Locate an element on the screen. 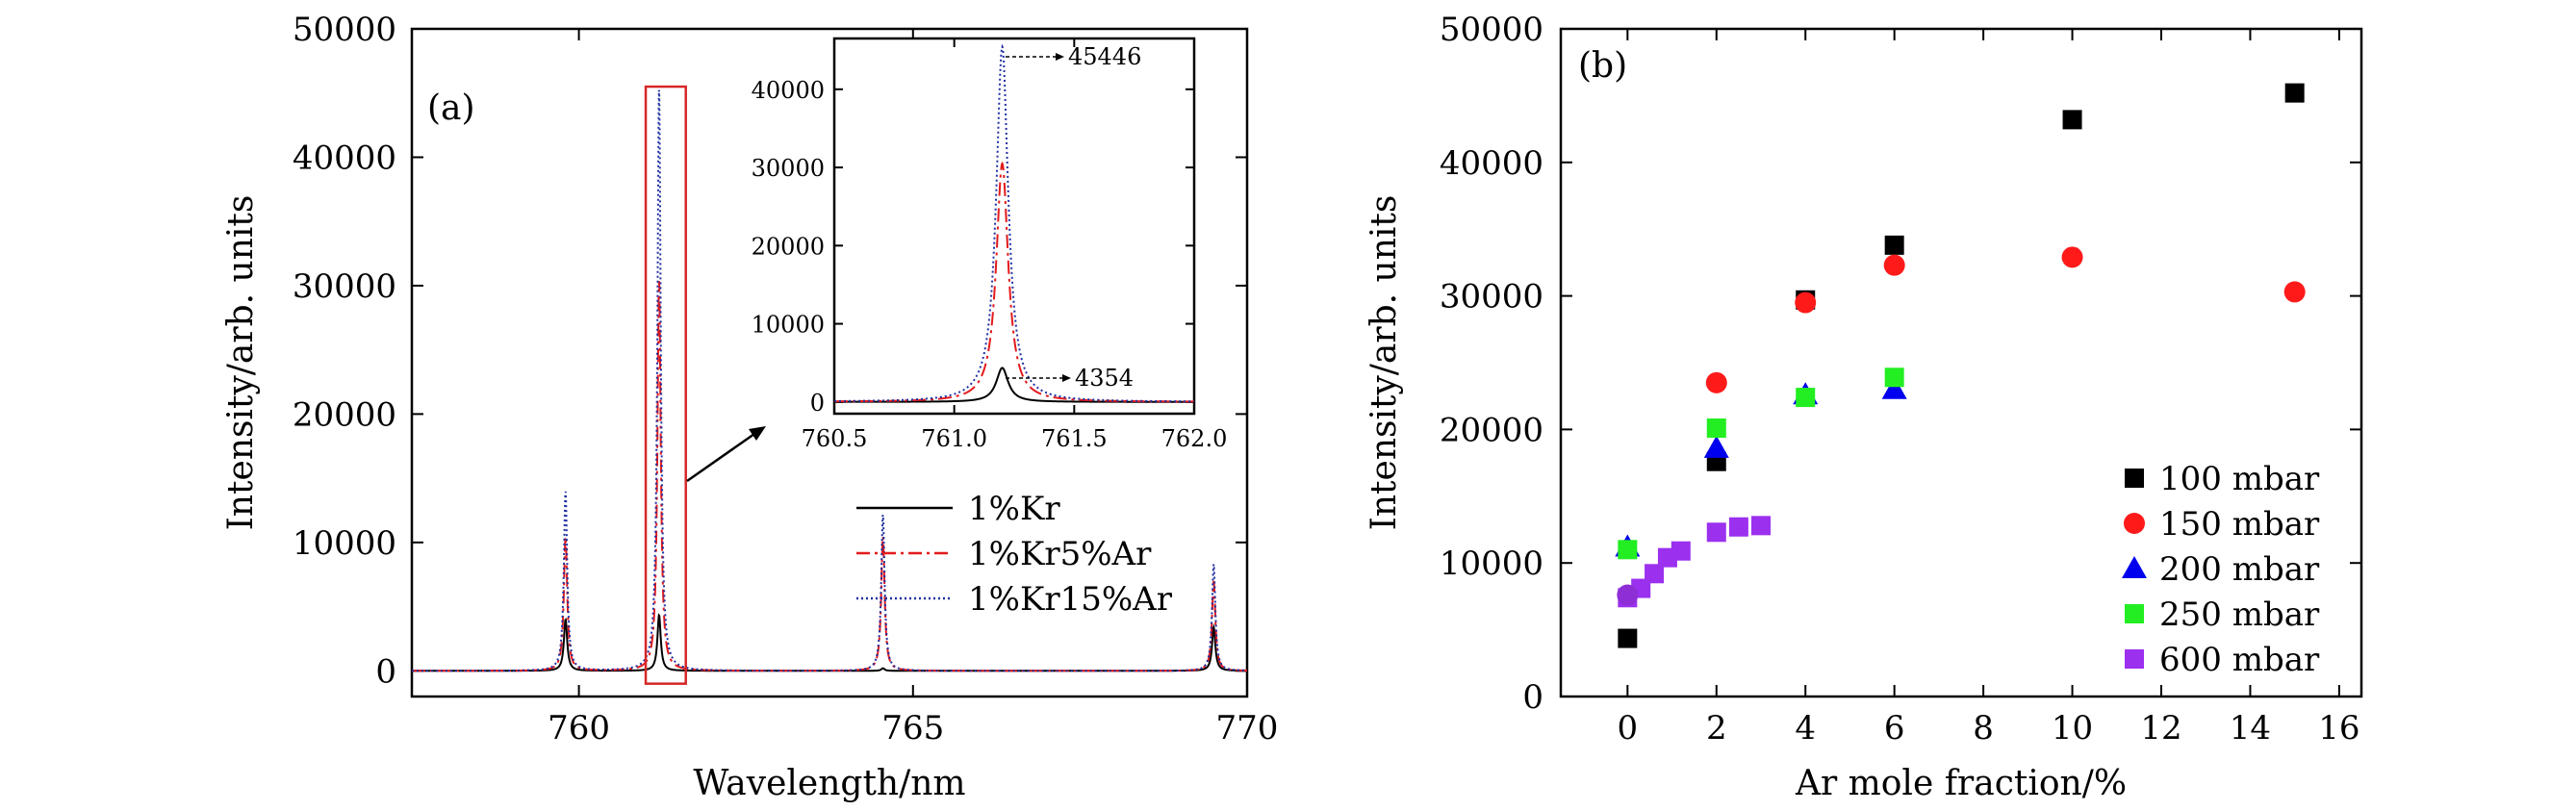 This screenshot has height=811, width=2576. panel-b-label: (b) is located at coordinates (1602, 66).